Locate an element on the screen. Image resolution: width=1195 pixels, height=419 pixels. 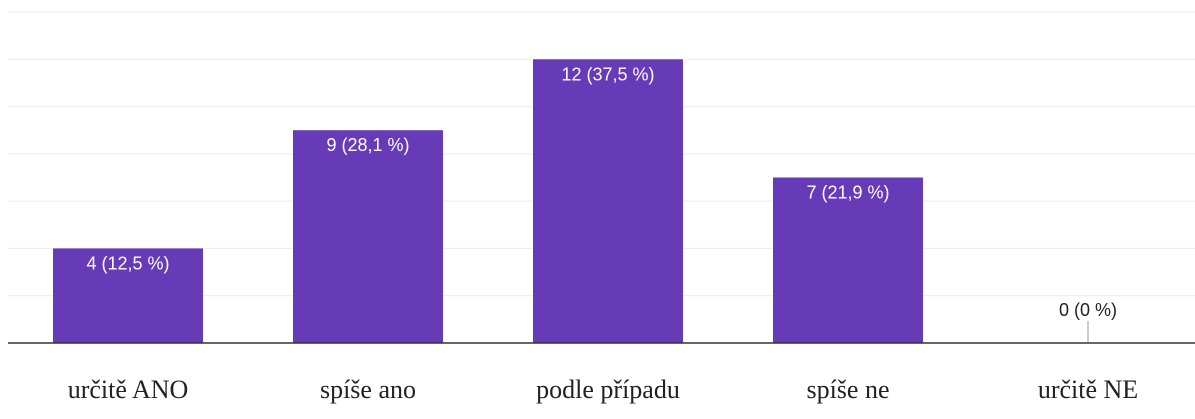
category-label: spíše ne is located at coordinates (847, 389).